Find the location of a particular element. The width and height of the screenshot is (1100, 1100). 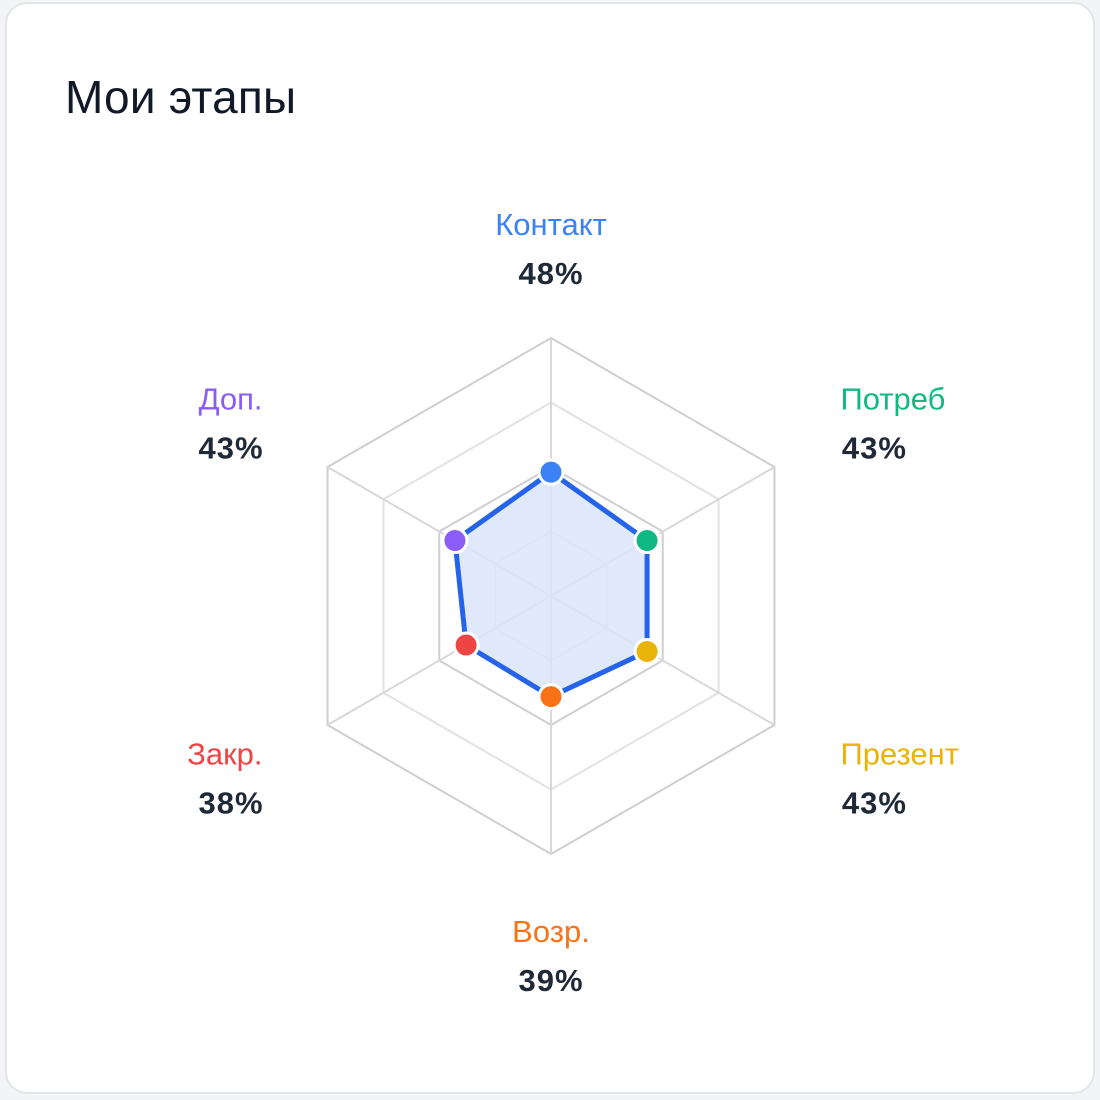

axis-label: Потреб is located at coordinates (892, 399).